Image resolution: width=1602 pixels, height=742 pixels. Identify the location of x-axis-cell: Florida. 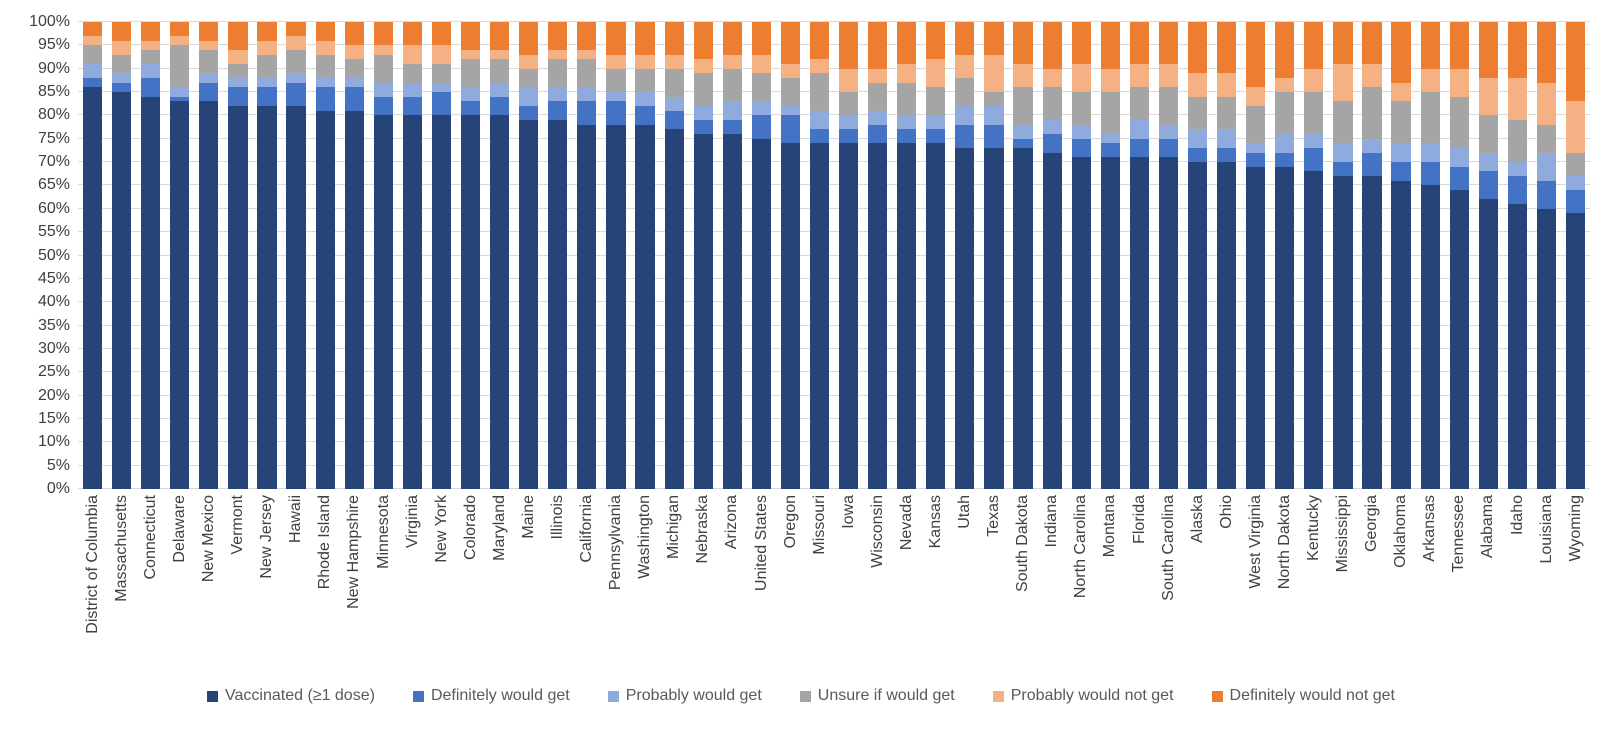
(1139, 586).